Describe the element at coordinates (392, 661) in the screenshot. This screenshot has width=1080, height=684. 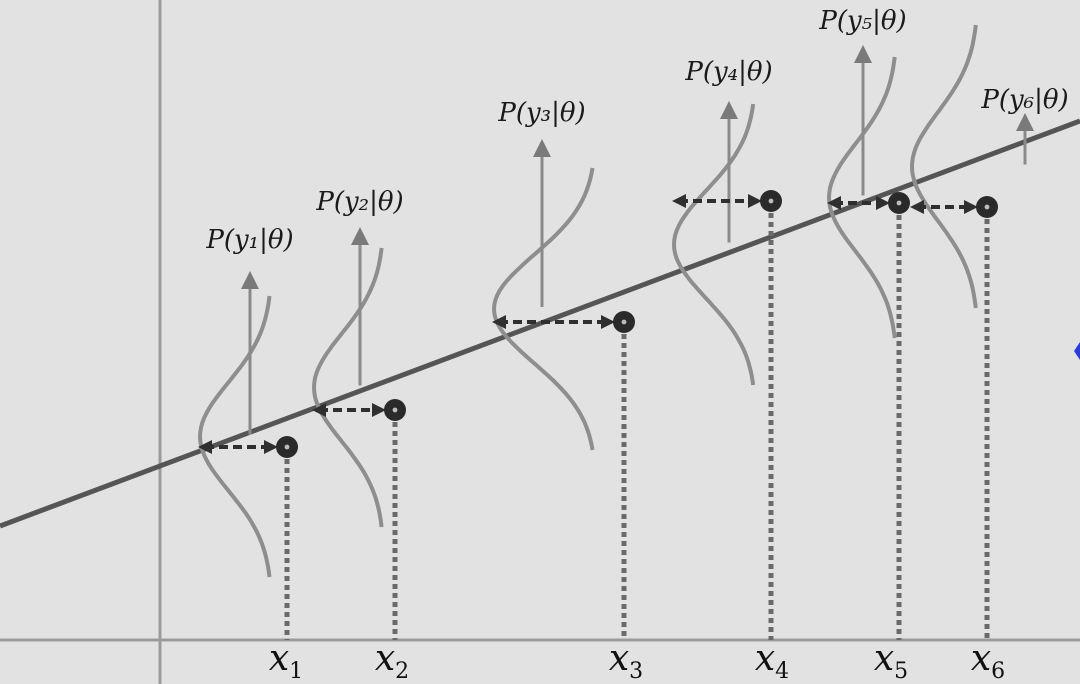
I see `x-tick-label: x2` at that location.